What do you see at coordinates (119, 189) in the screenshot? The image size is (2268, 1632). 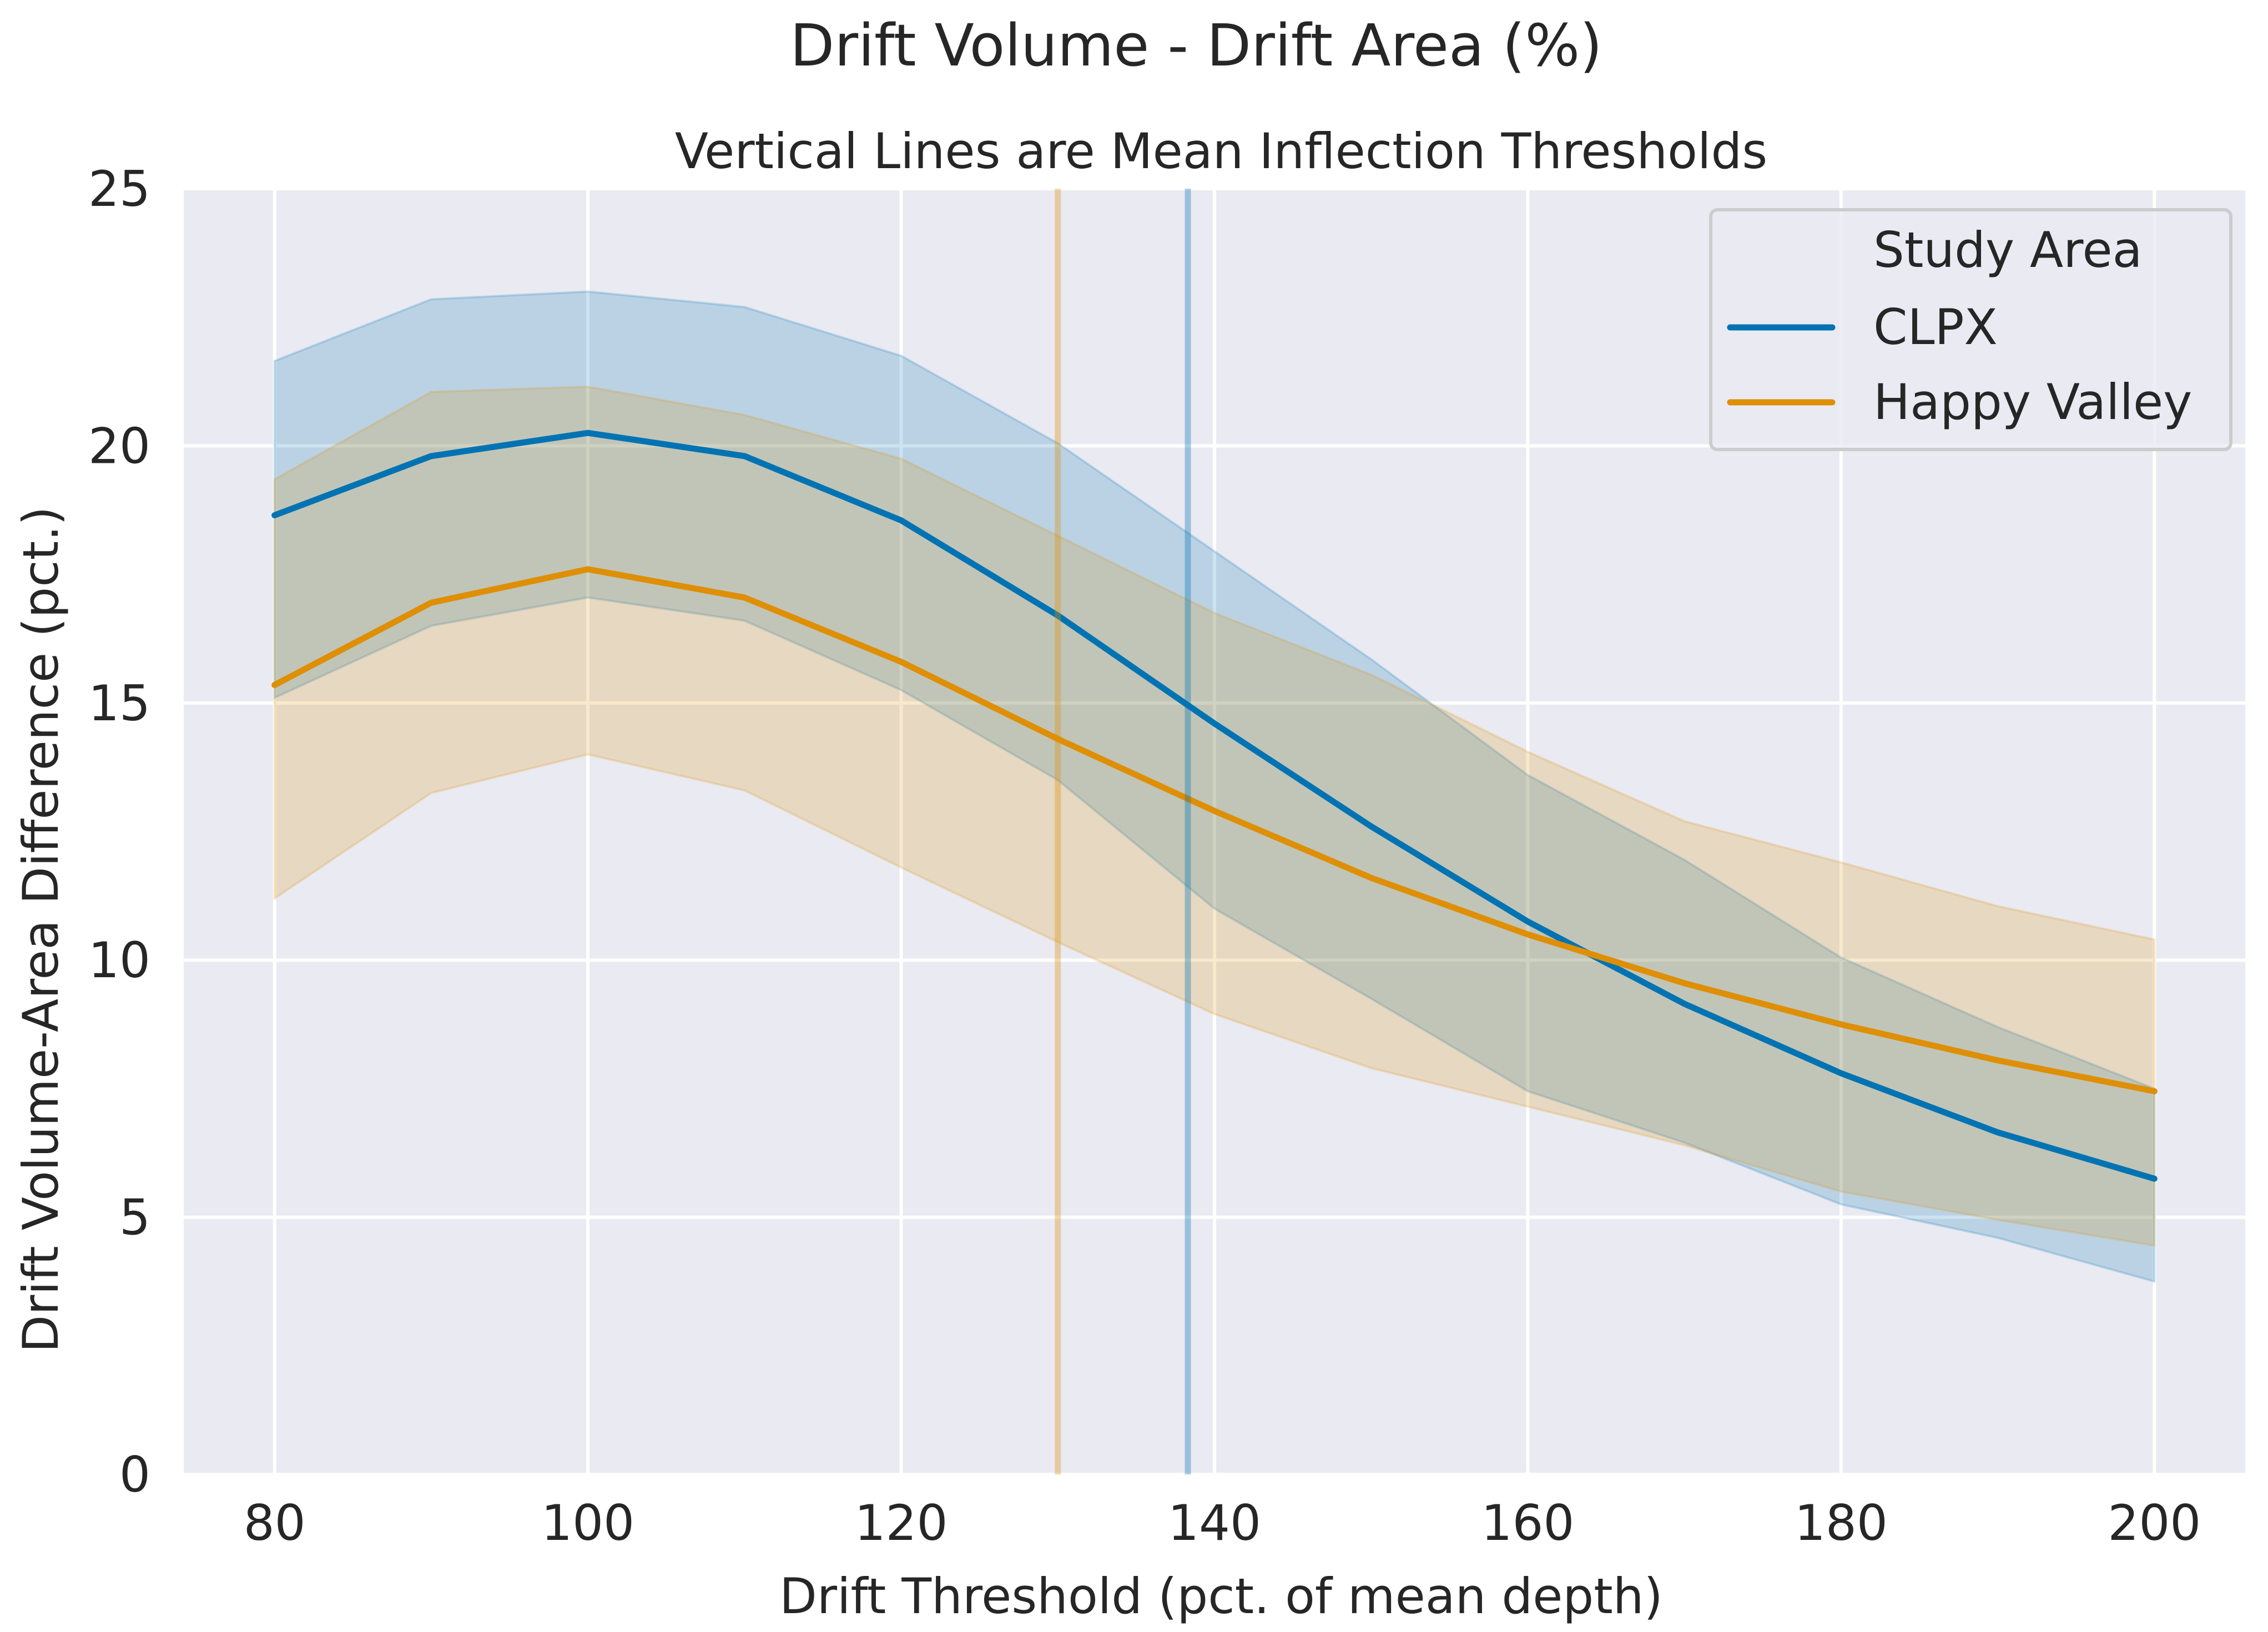 I see `y-tick-label: 25` at bounding box center [119, 189].